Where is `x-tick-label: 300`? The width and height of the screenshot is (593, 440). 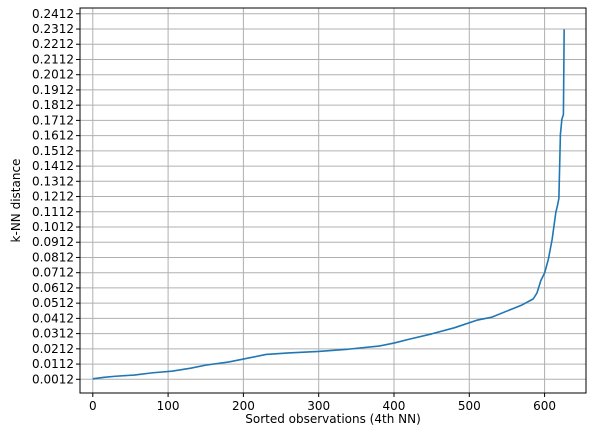 x-tick-label: 300 is located at coordinates (318, 406).